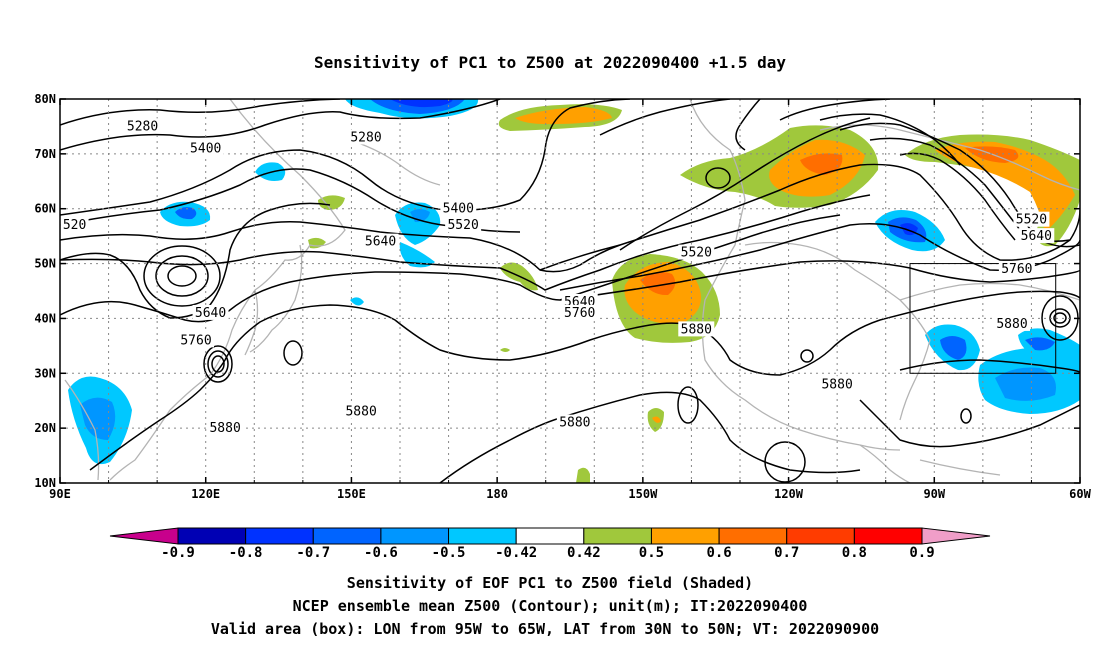 The height and width of the screenshot is (650, 1100). I want to click on colorbar-low-extension, so click(144, 536).